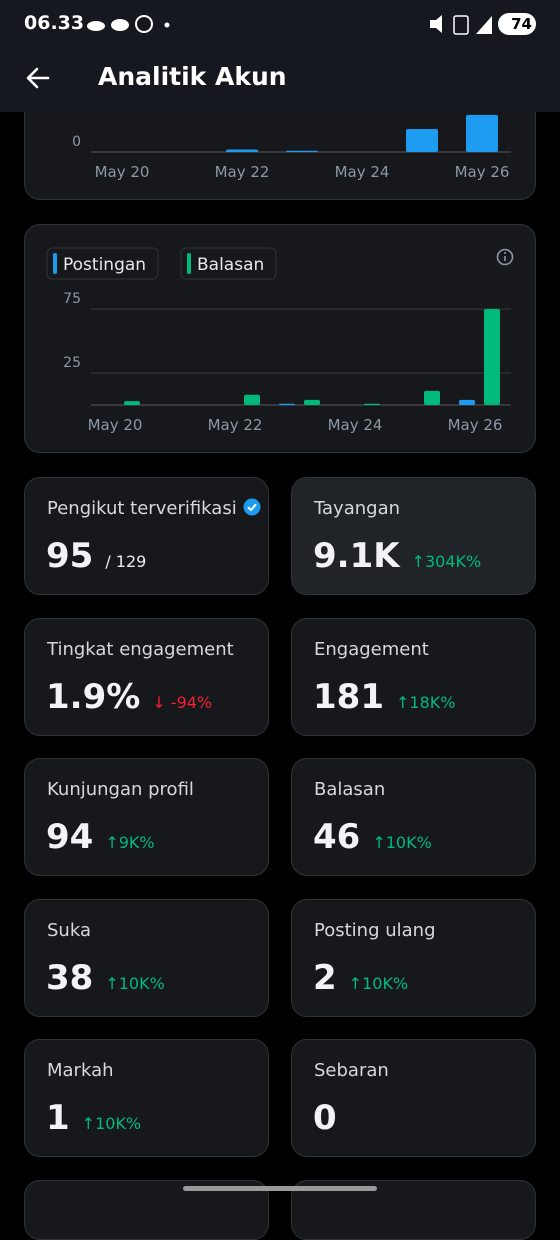 This screenshot has width=560, height=1240. What do you see at coordinates (446, 561) in the screenshot?
I see `stat-change: ↑304K%` at bounding box center [446, 561].